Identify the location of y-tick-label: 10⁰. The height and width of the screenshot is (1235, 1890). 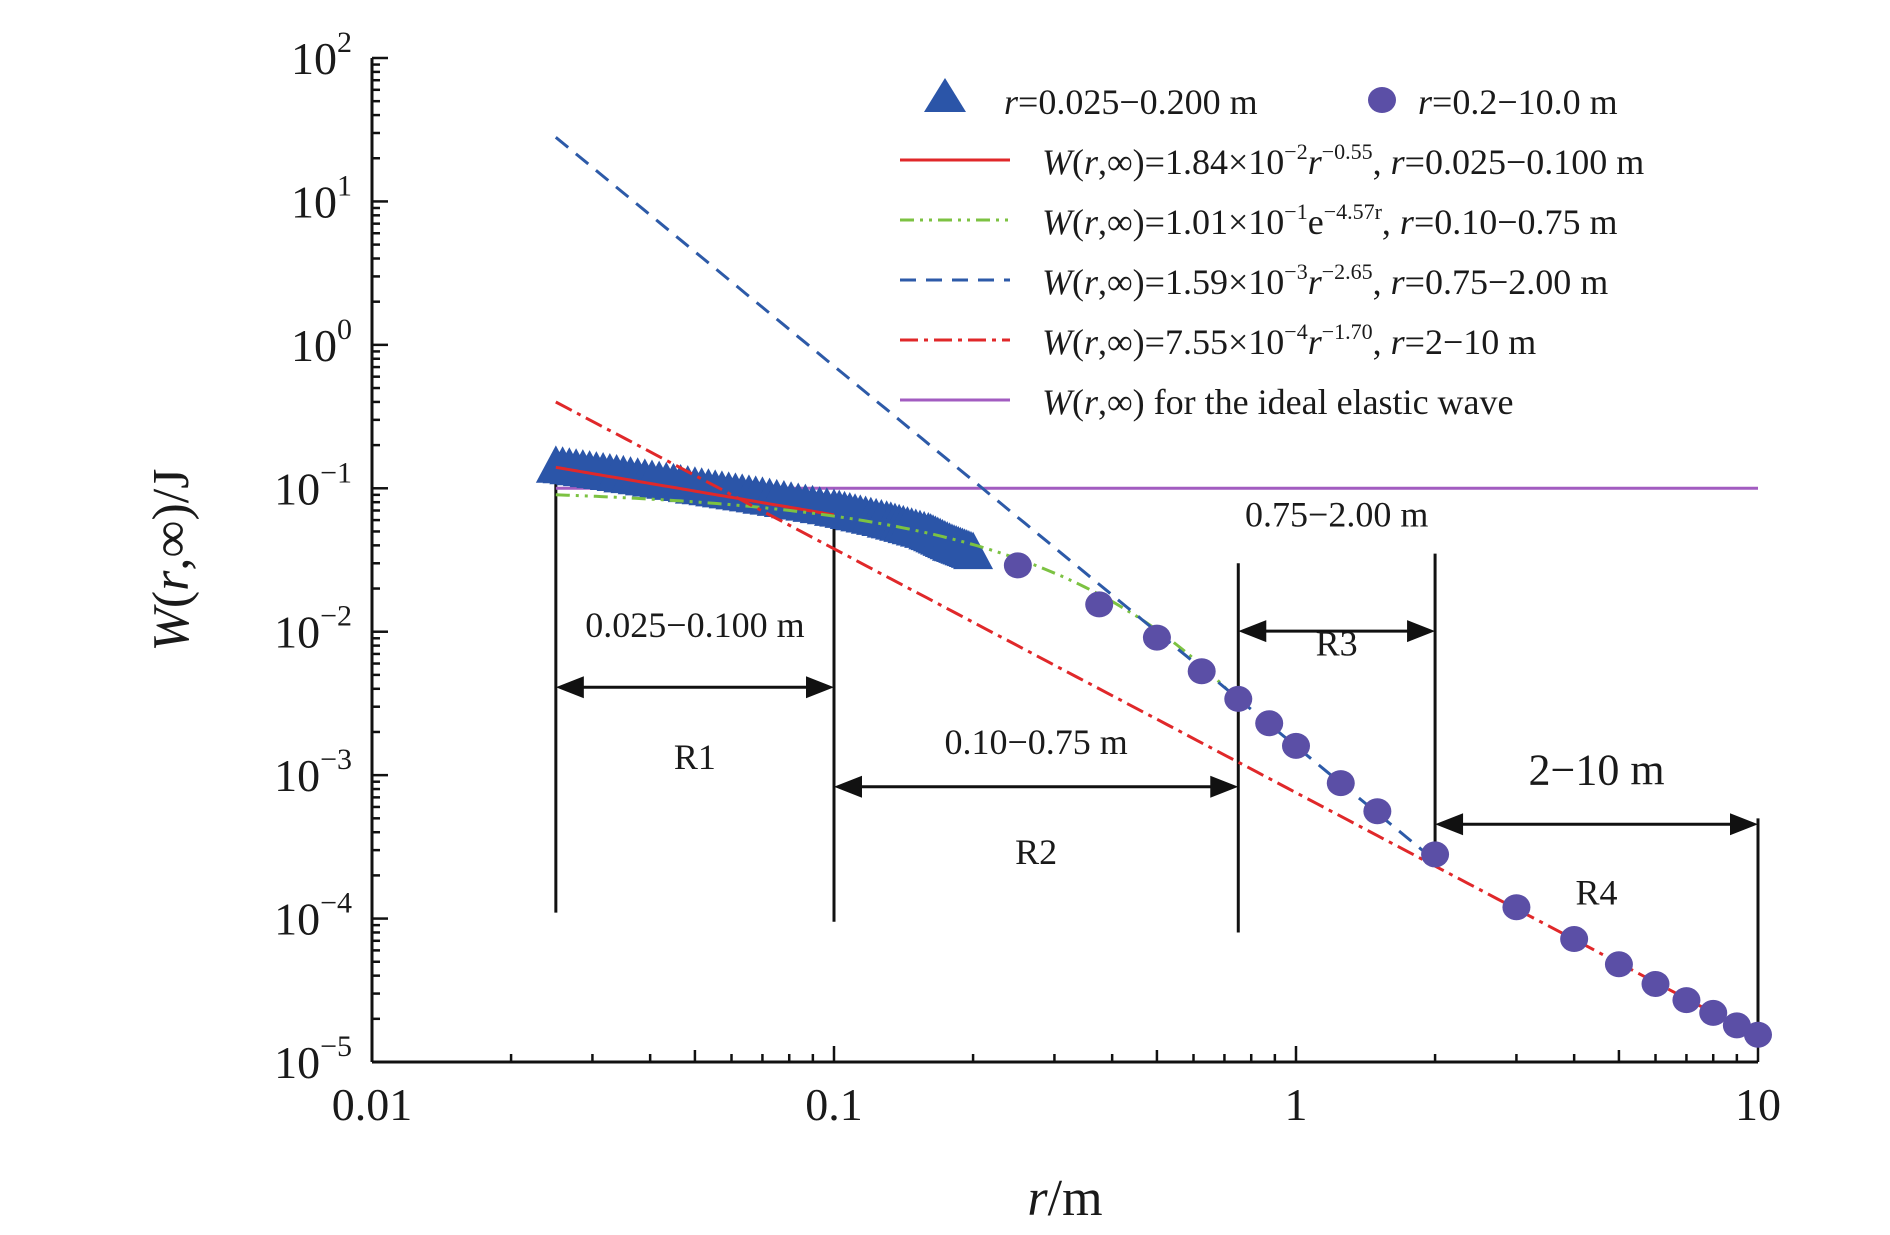
(321, 342).